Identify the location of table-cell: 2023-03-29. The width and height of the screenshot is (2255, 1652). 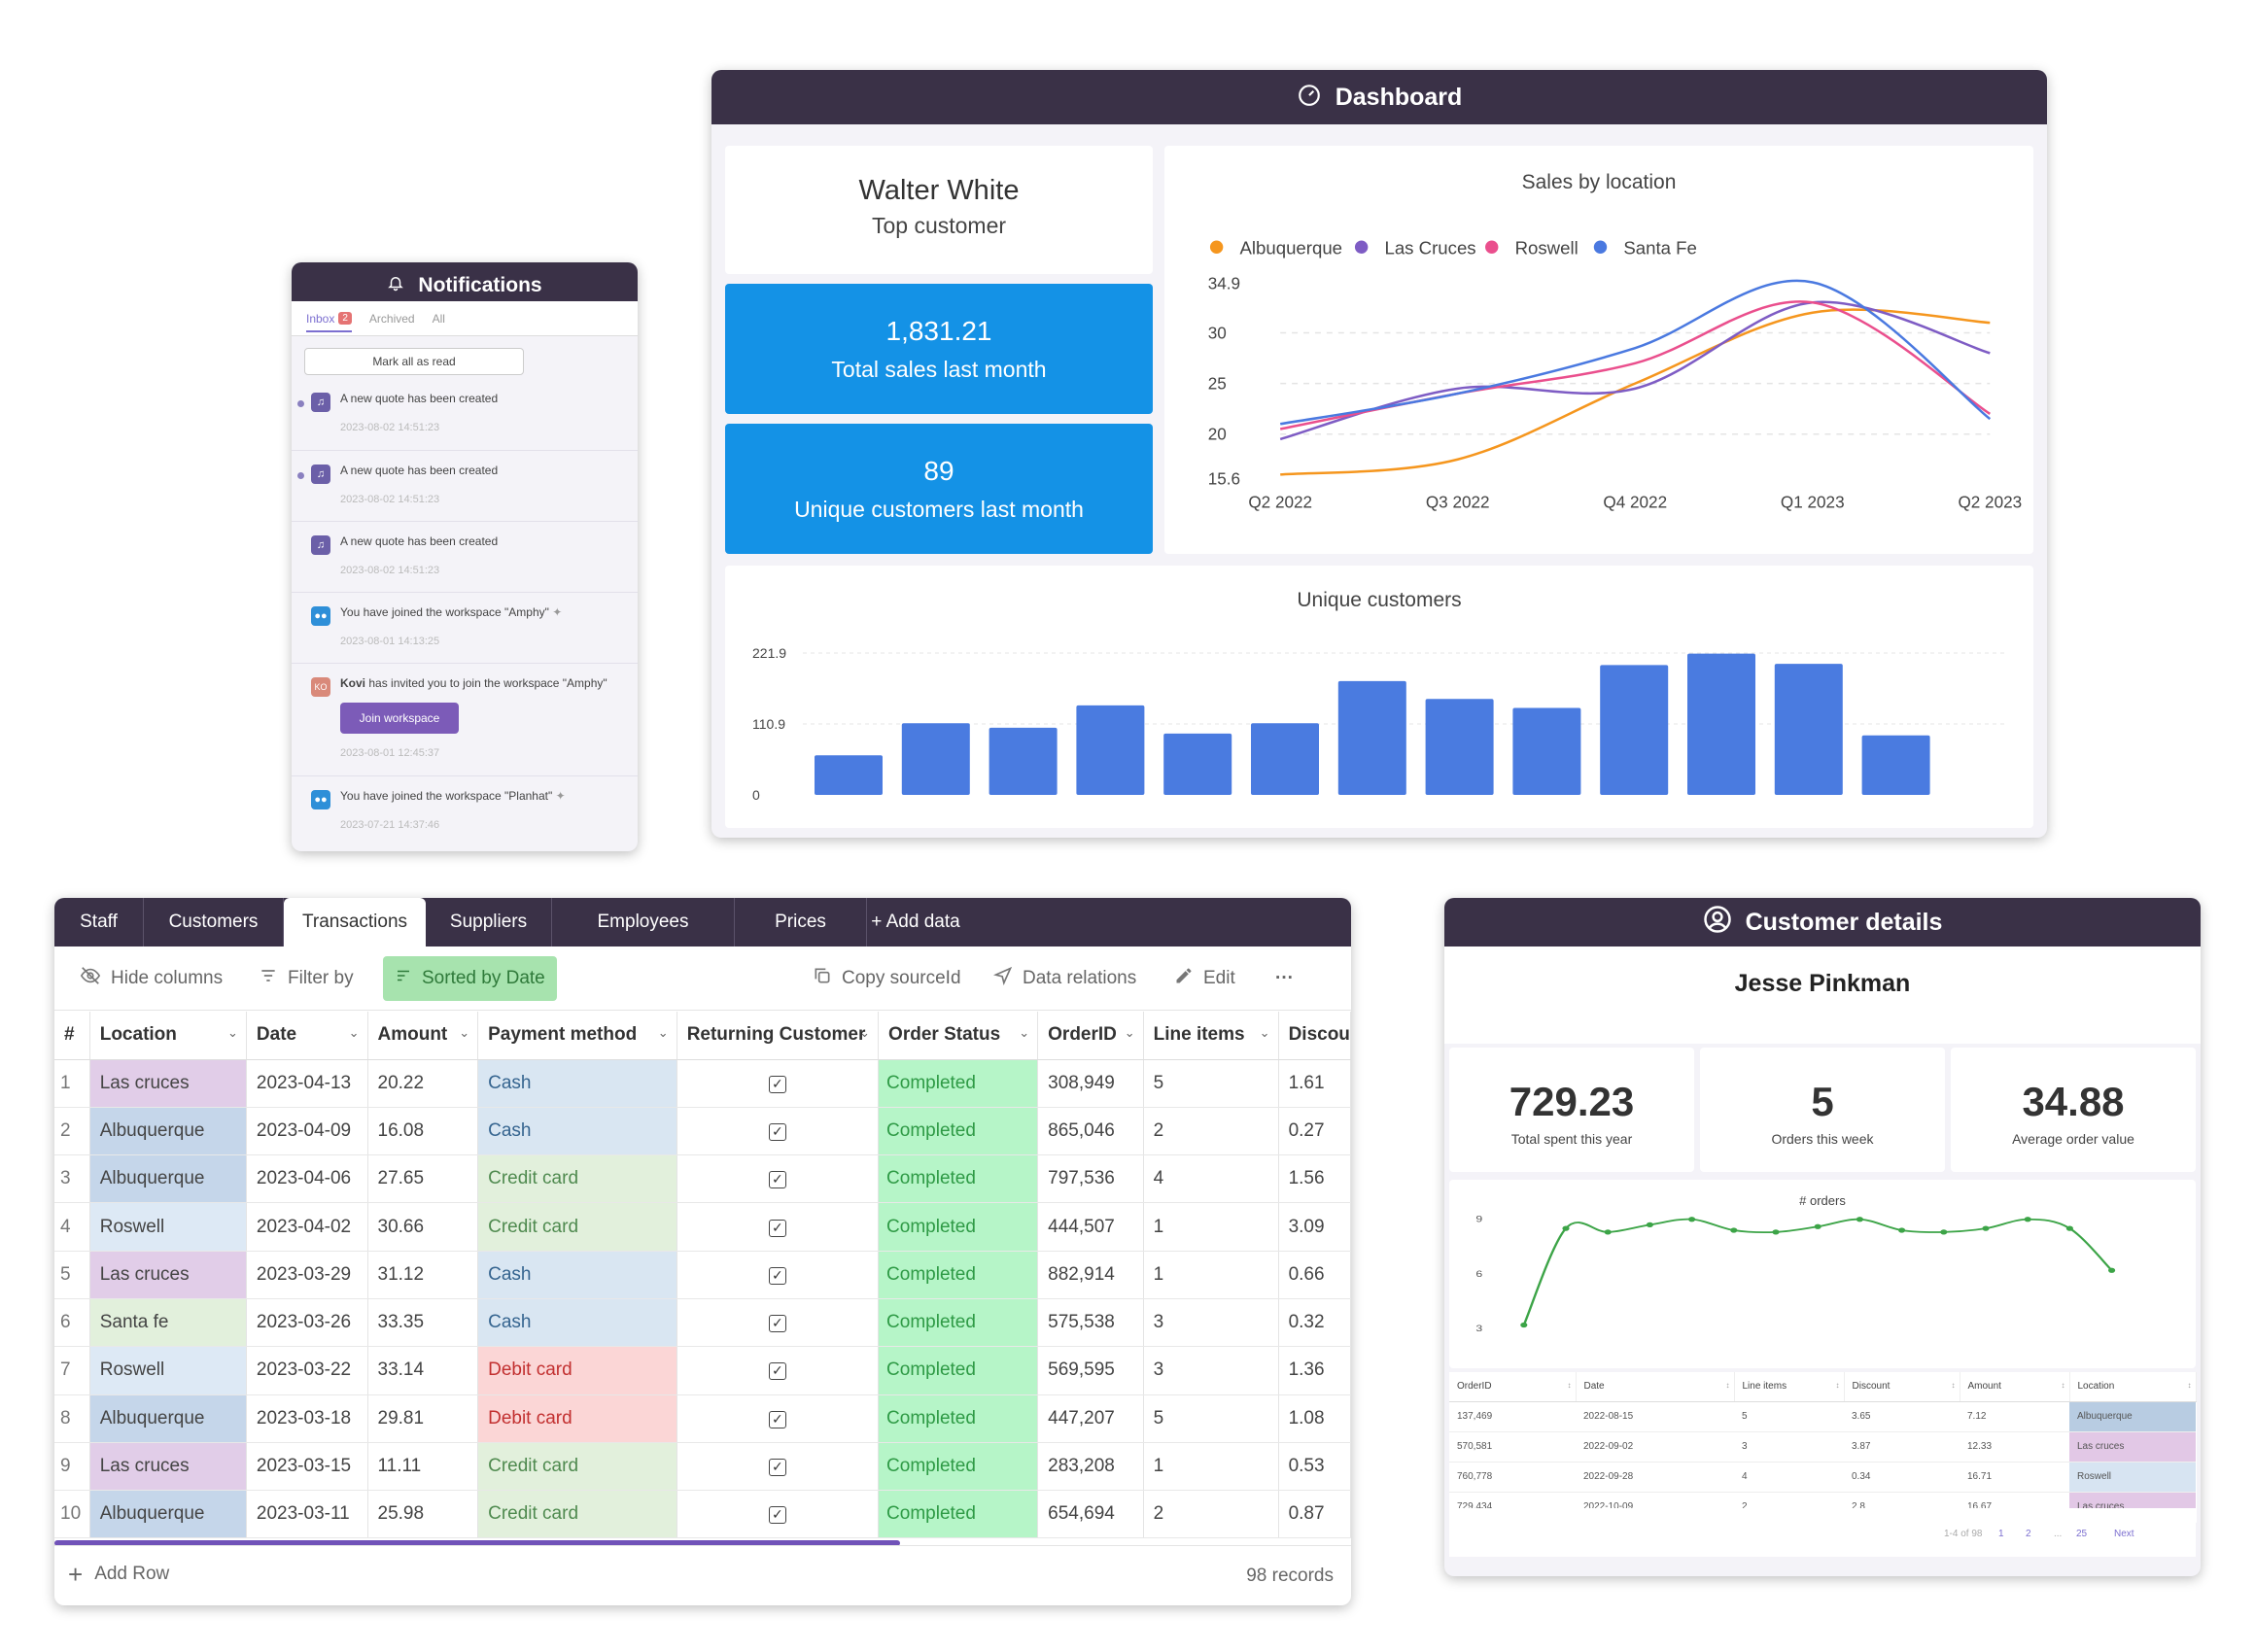
(307, 1275).